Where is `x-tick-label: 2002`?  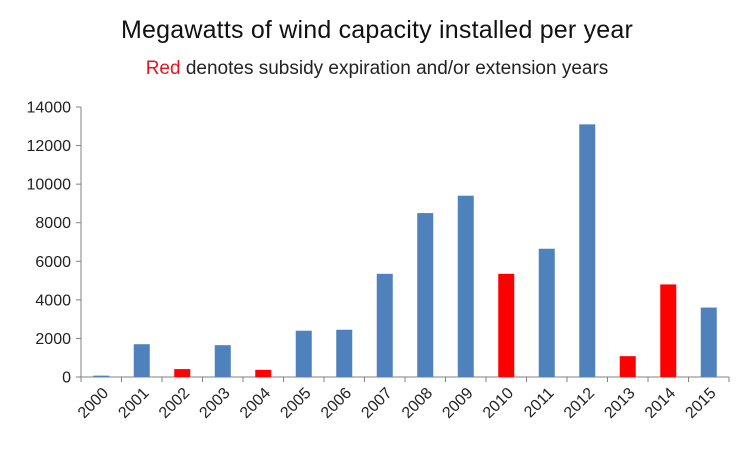 x-tick-label: 2002 is located at coordinates (174, 403).